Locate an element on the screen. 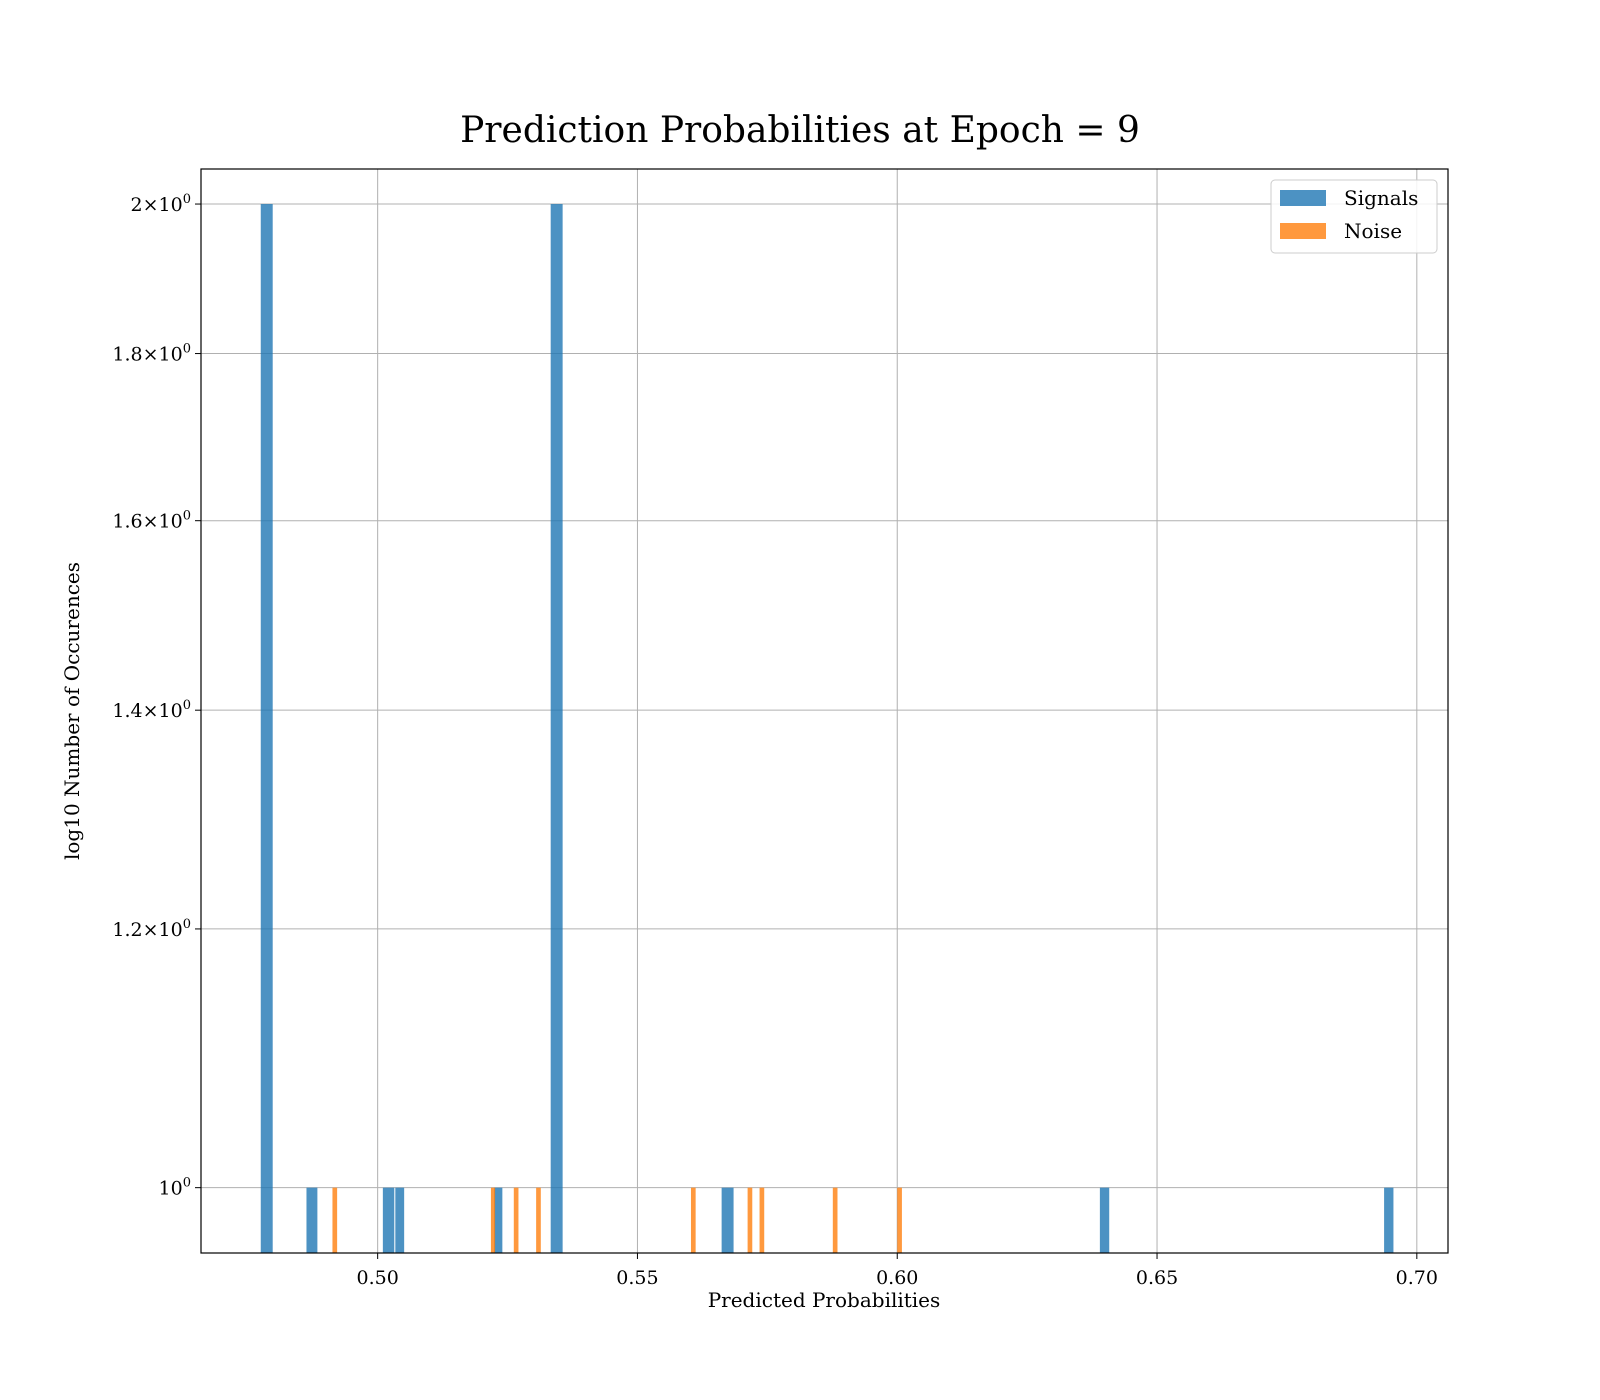 The height and width of the screenshot is (1400, 1600). noise-legend-label: Noise is located at coordinates (1373, 231).